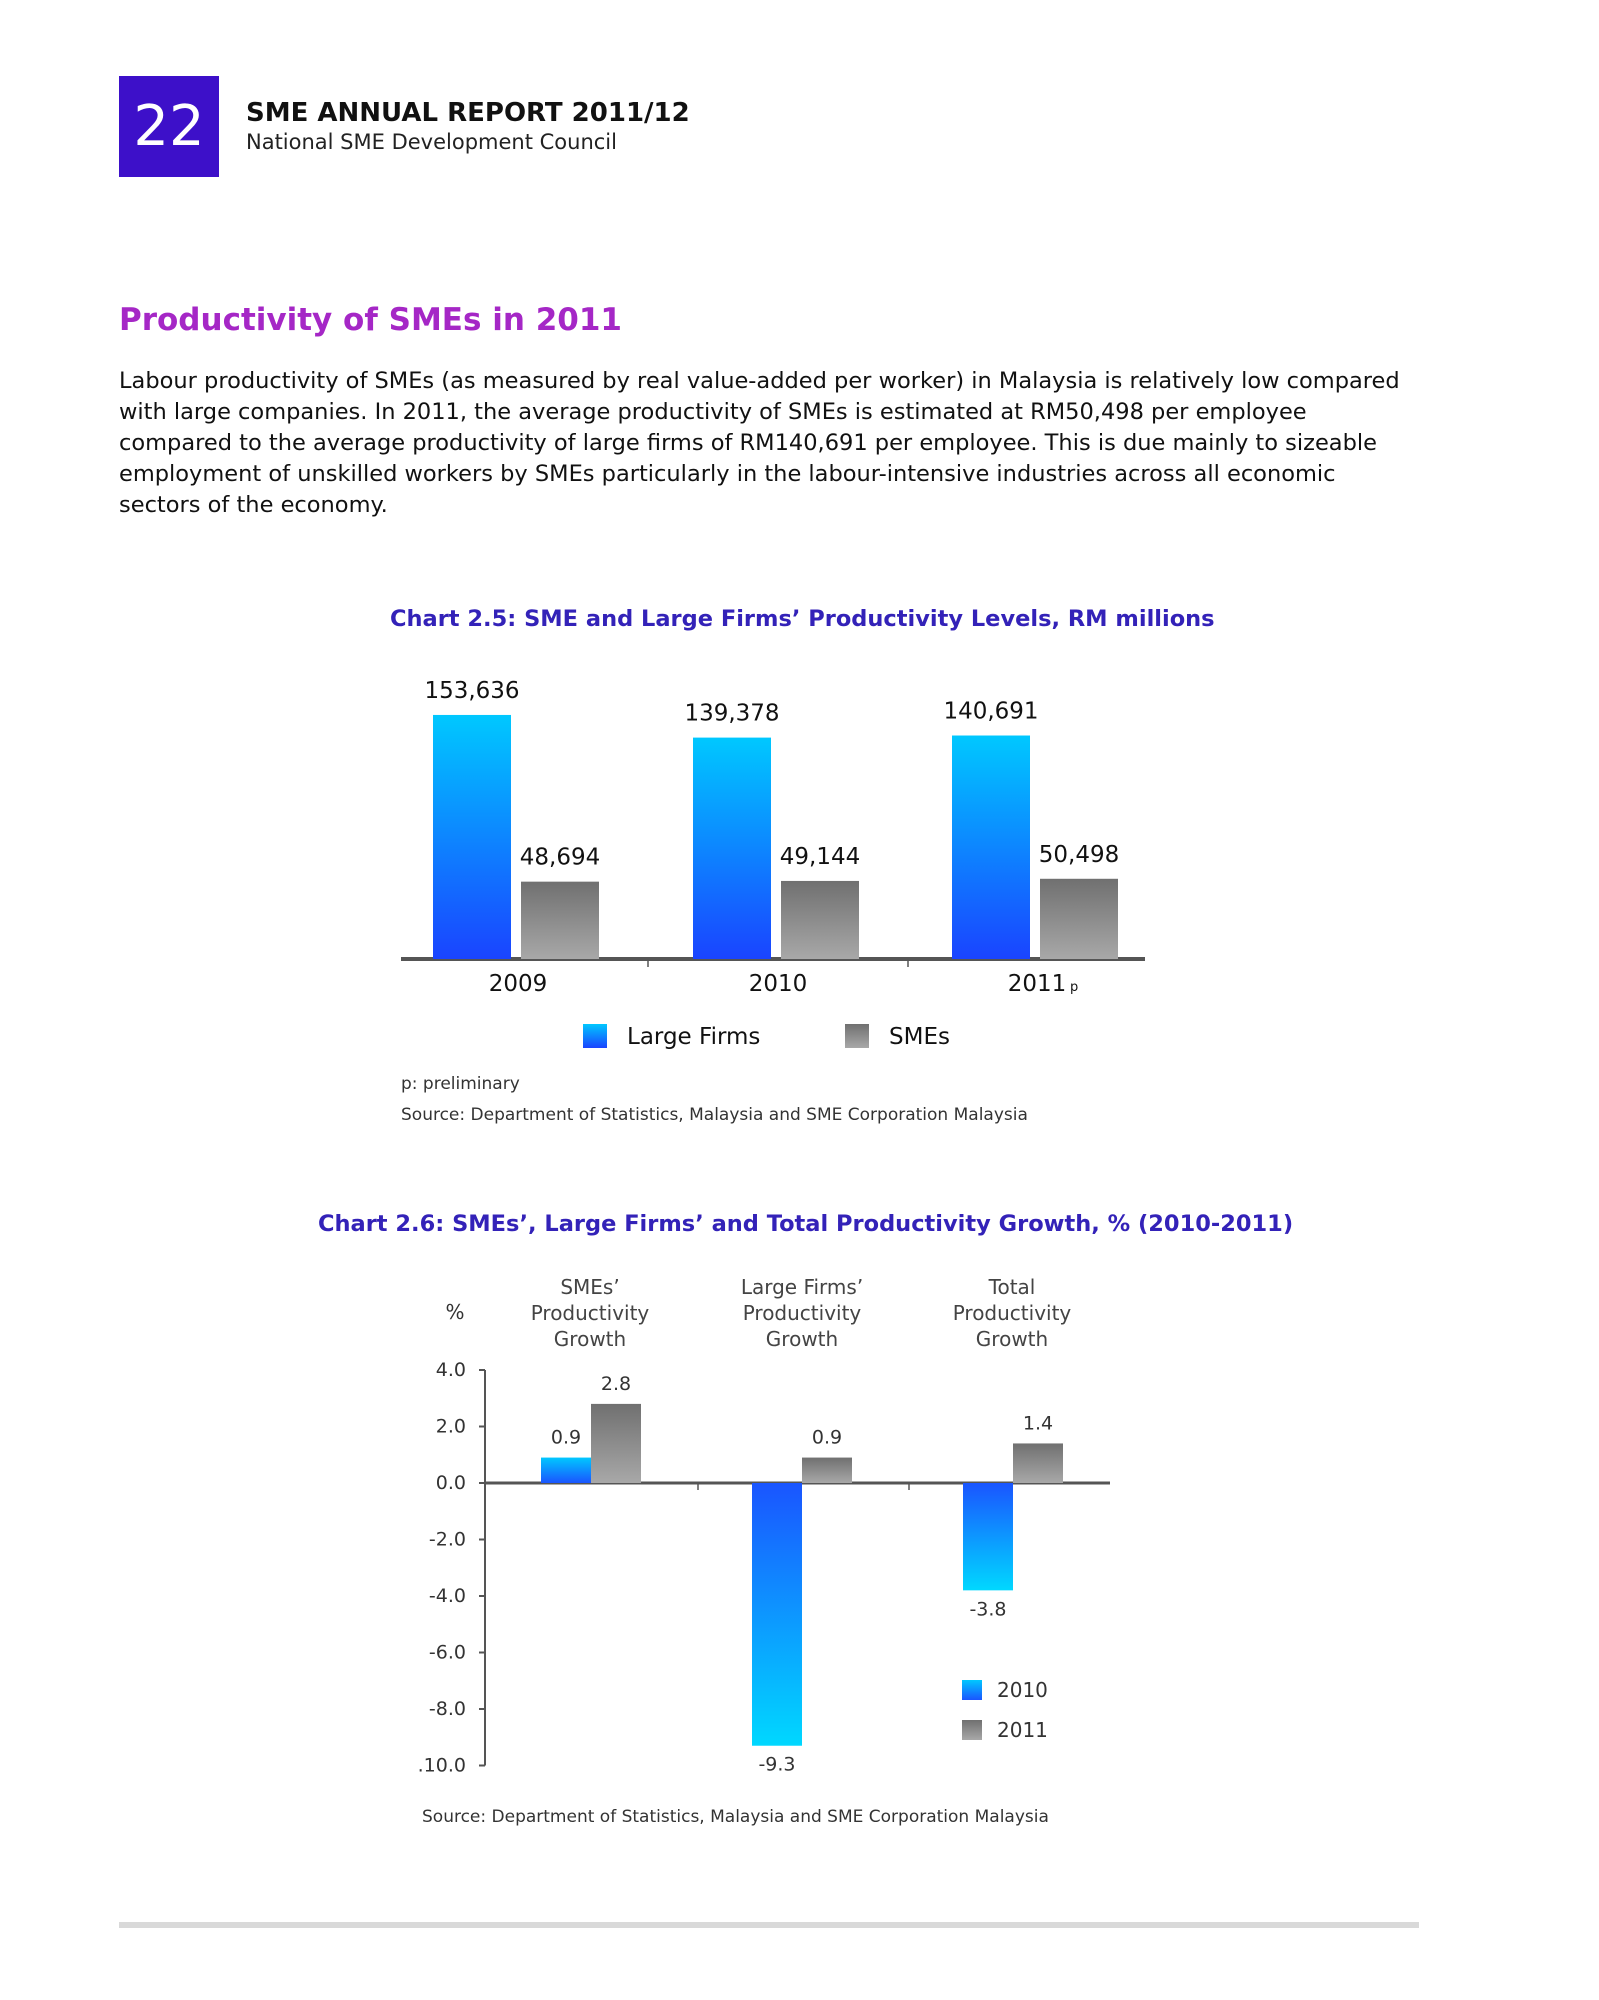 This screenshot has width=1599, height=2000. Describe the element at coordinates (169, 126) in the screenshot. I see `page-number-badge: 22` at that location.